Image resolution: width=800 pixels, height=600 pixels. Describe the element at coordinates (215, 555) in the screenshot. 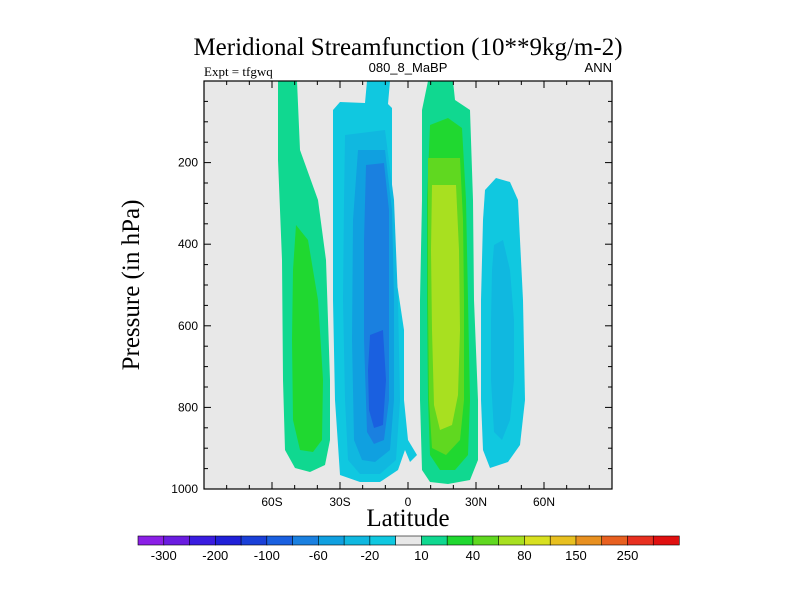

I see `colorbar-label: -200` at that location.